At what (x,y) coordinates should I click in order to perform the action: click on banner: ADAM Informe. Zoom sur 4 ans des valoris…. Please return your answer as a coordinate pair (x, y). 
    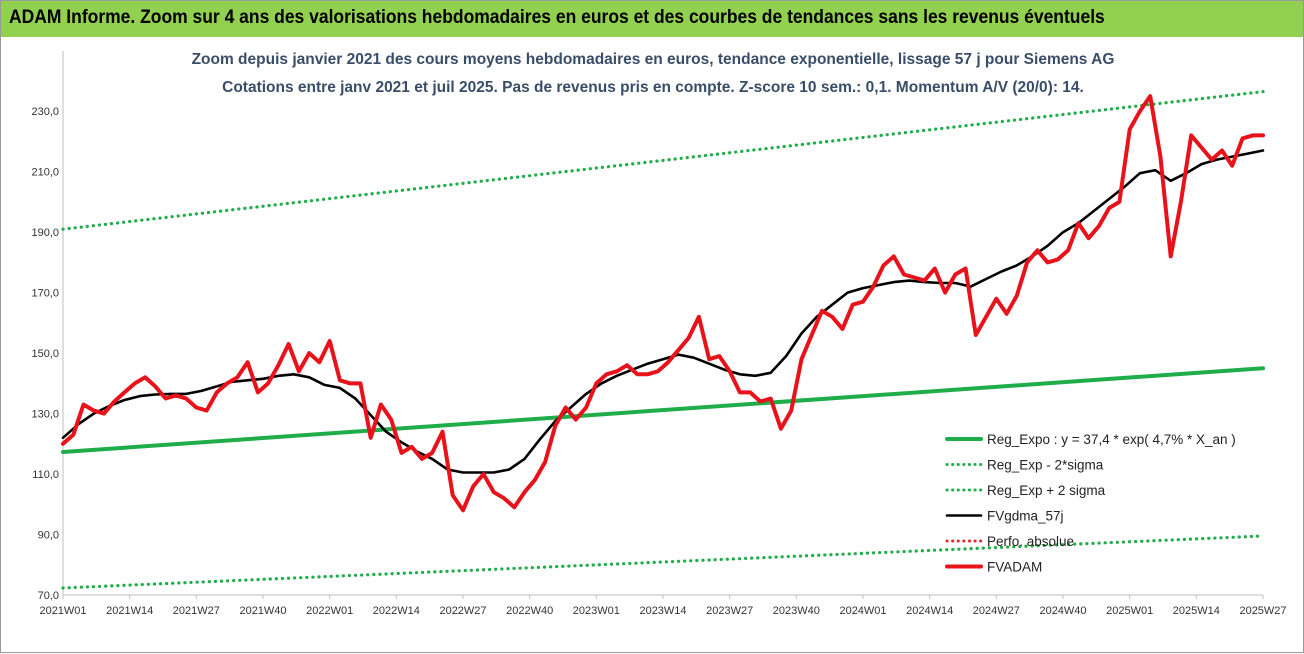
    Looking at the image, I should click on (652, 19).